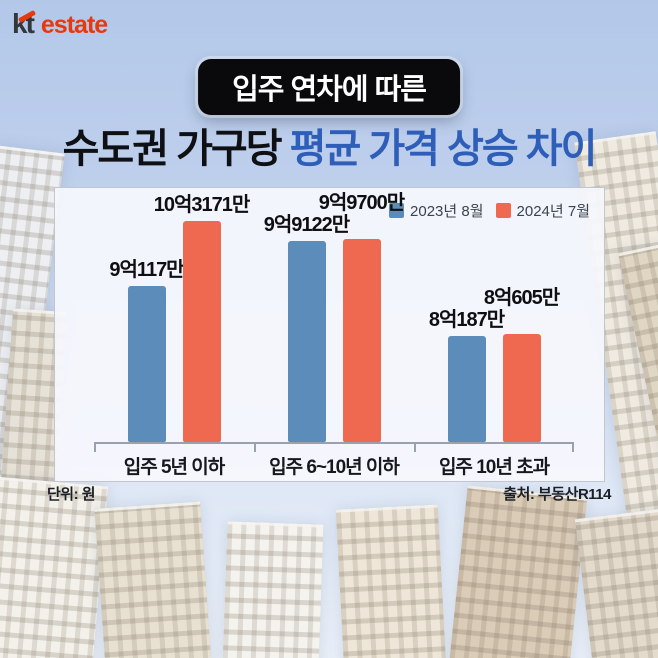  I want to click on bar-value-label: 8억187만, so click(466, 320).